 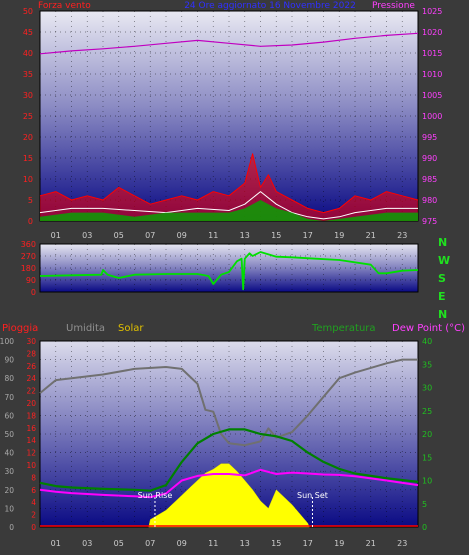 What do you see at coordinates (228, 402) in the screenshot?
I see `humidity-line` at bounding box center [228, 402].